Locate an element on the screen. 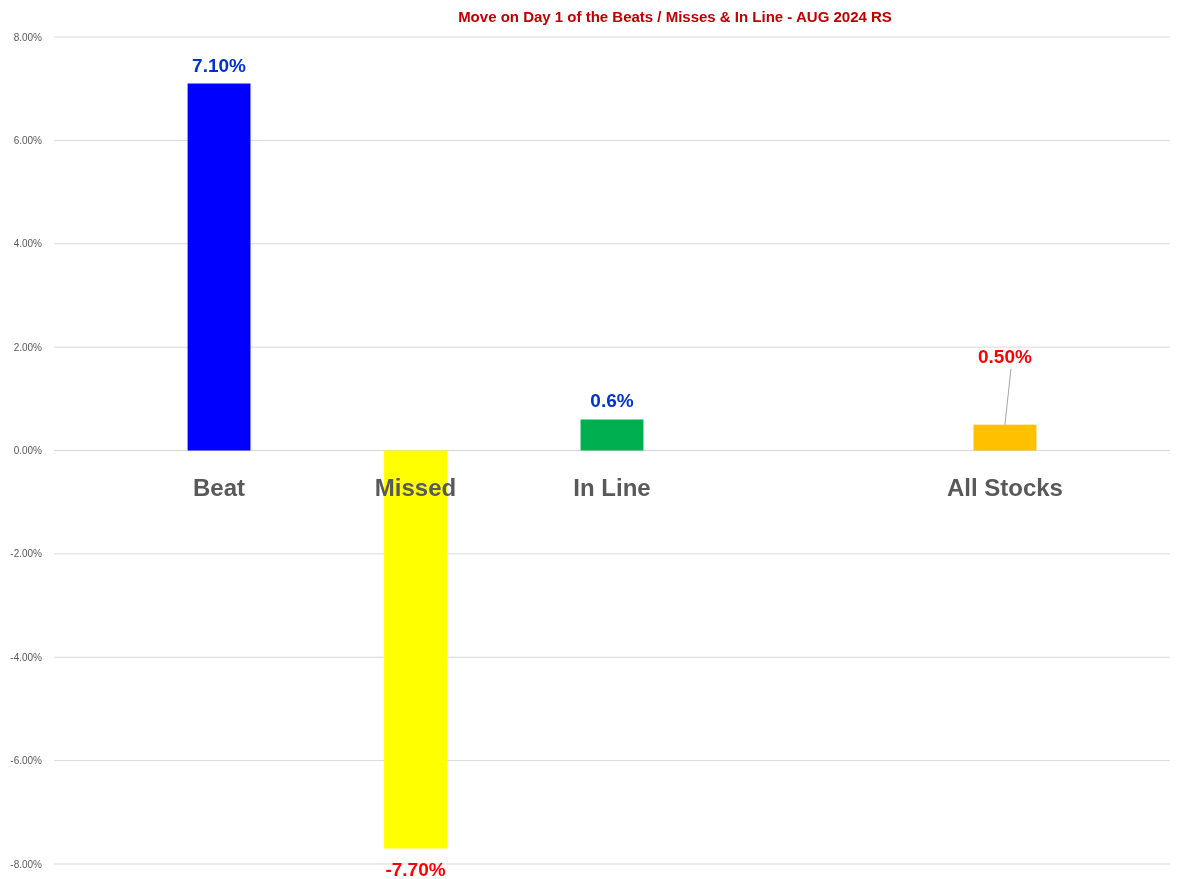 This screenshot has height=879, width=1184. y-tick-label: -6.00% is located at coordinates (26, 761).